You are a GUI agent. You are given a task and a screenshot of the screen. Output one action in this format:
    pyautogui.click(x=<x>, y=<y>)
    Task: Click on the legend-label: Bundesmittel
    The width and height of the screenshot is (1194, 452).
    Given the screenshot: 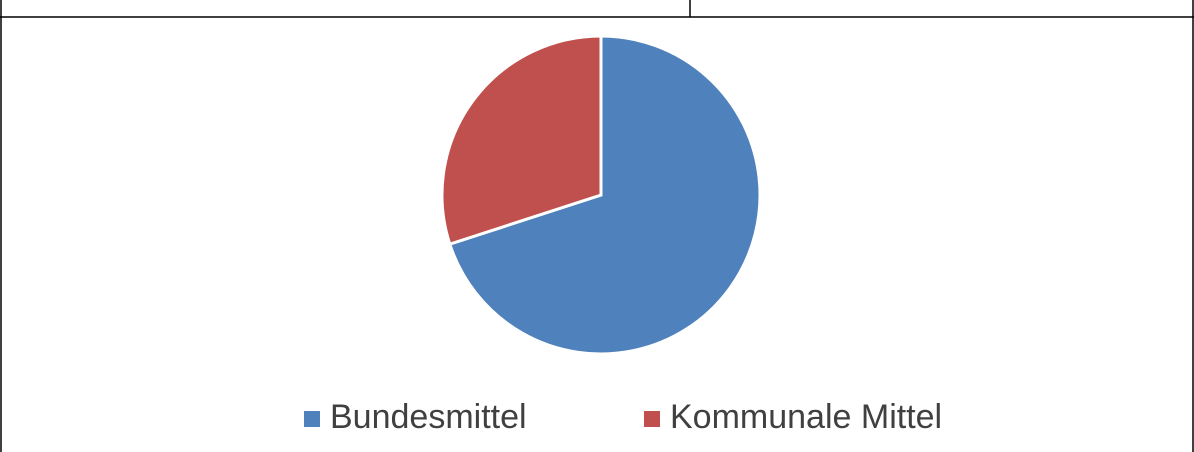 What is the action you would take?
    pyautogui.click(x=428, y=417)
    